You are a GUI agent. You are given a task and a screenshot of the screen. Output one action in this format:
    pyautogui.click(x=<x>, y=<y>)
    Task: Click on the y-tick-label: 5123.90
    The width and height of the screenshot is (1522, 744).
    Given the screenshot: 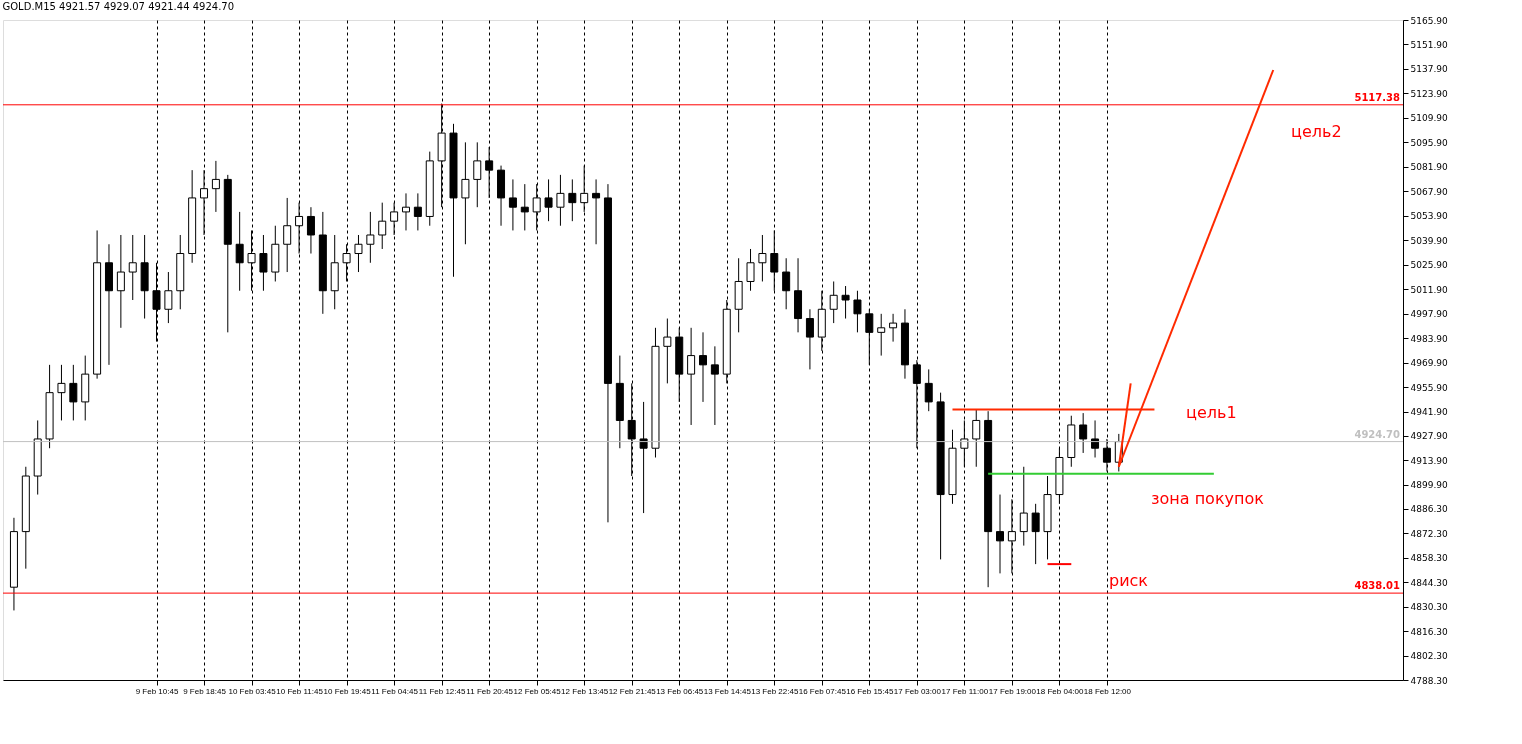 What is the action you would take?
    pyautogui.click(x=1429, y=93)
    